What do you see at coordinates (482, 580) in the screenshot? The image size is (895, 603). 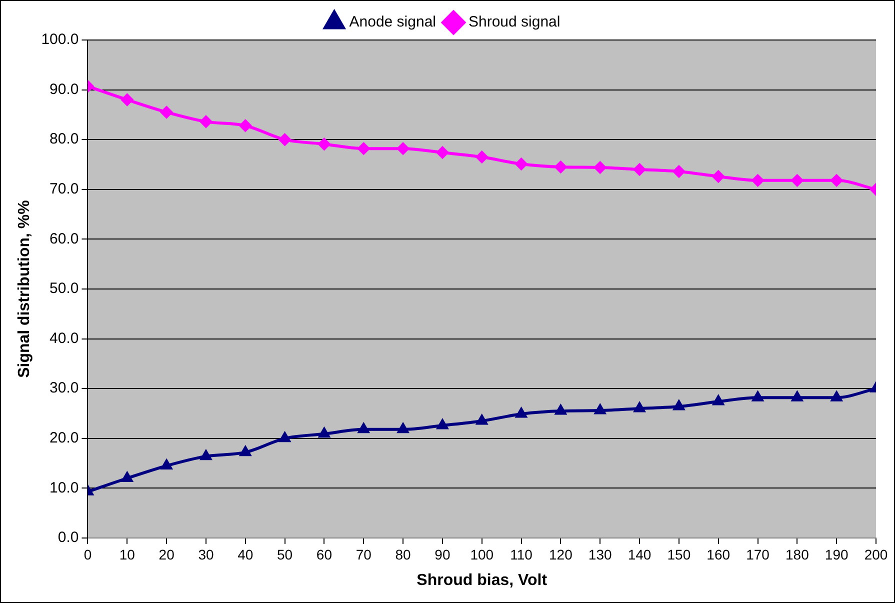 I see `x-axis-title: Shroud bias, Volt` at bounding box center [482, 580].